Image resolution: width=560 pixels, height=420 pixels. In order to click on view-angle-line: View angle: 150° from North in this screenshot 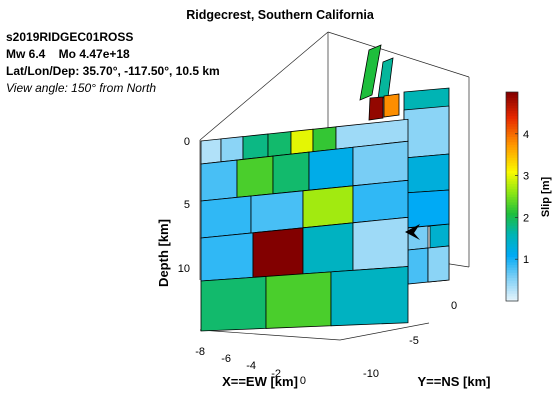, I will do `click(81, 88)`.